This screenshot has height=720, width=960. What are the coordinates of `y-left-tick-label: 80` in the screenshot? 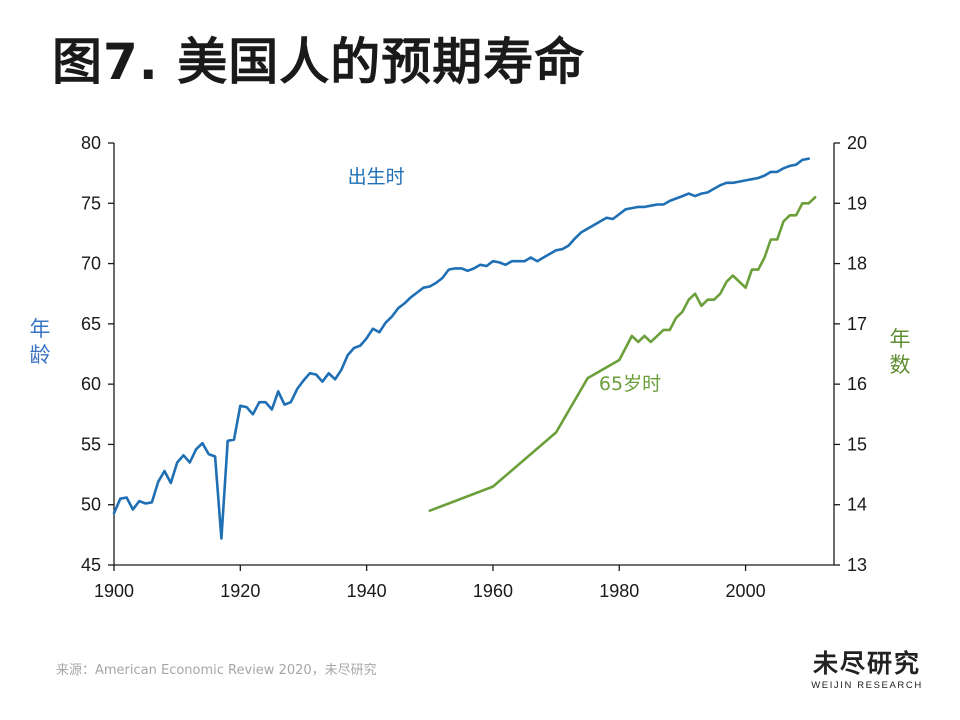 It's located at (91, 143).